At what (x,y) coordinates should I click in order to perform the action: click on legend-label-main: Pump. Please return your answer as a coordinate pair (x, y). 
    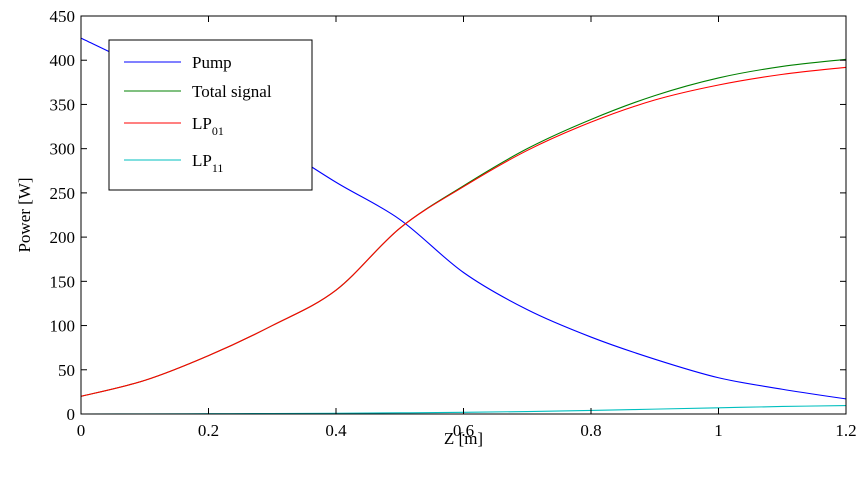
    Looking at the image, I should click on (212, 62).